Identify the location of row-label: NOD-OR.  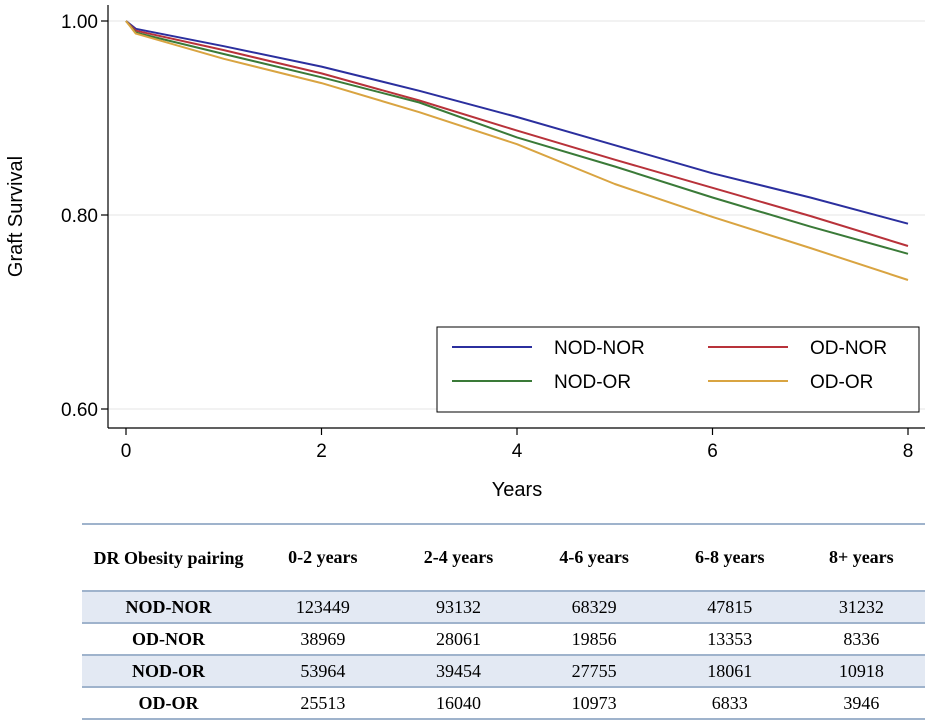
(168, 670).